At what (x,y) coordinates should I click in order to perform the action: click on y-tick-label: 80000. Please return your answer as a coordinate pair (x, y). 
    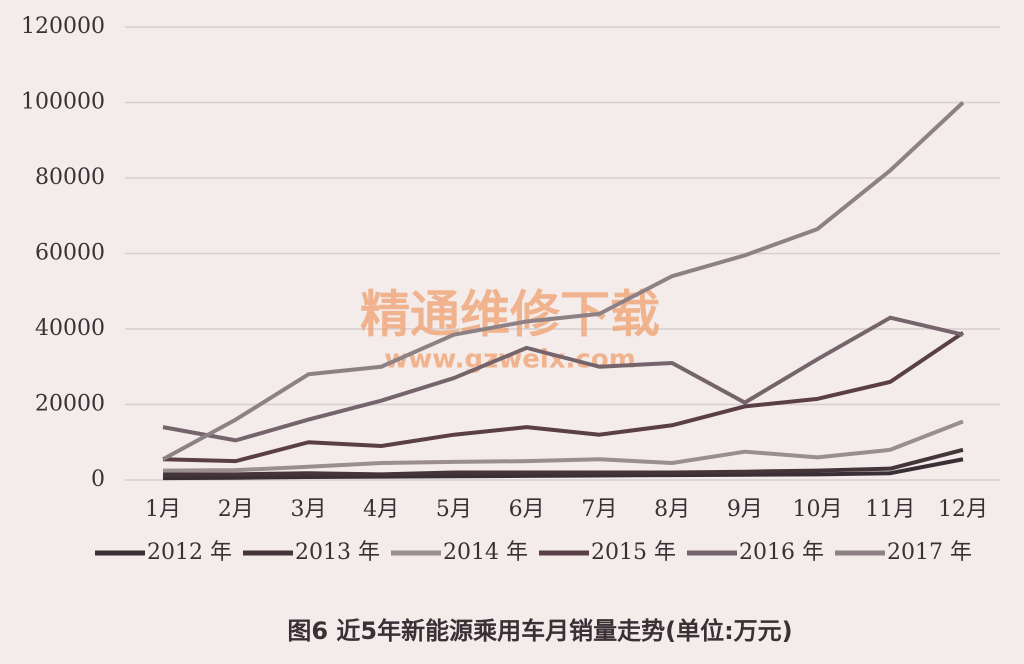
    Looking at the image, I should click on (70, 177).